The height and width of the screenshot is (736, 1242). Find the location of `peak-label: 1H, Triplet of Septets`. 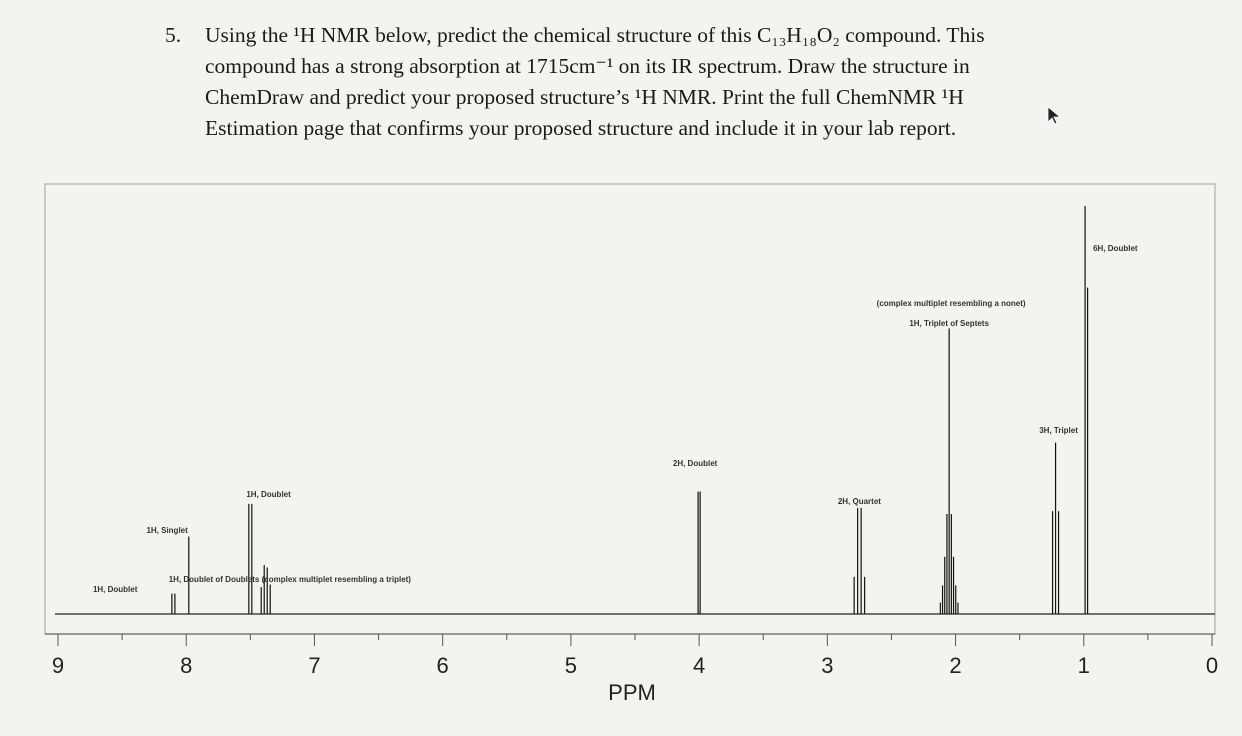

peak-label: 1H, Triplet of Septets is located at coordinates (949, 323).